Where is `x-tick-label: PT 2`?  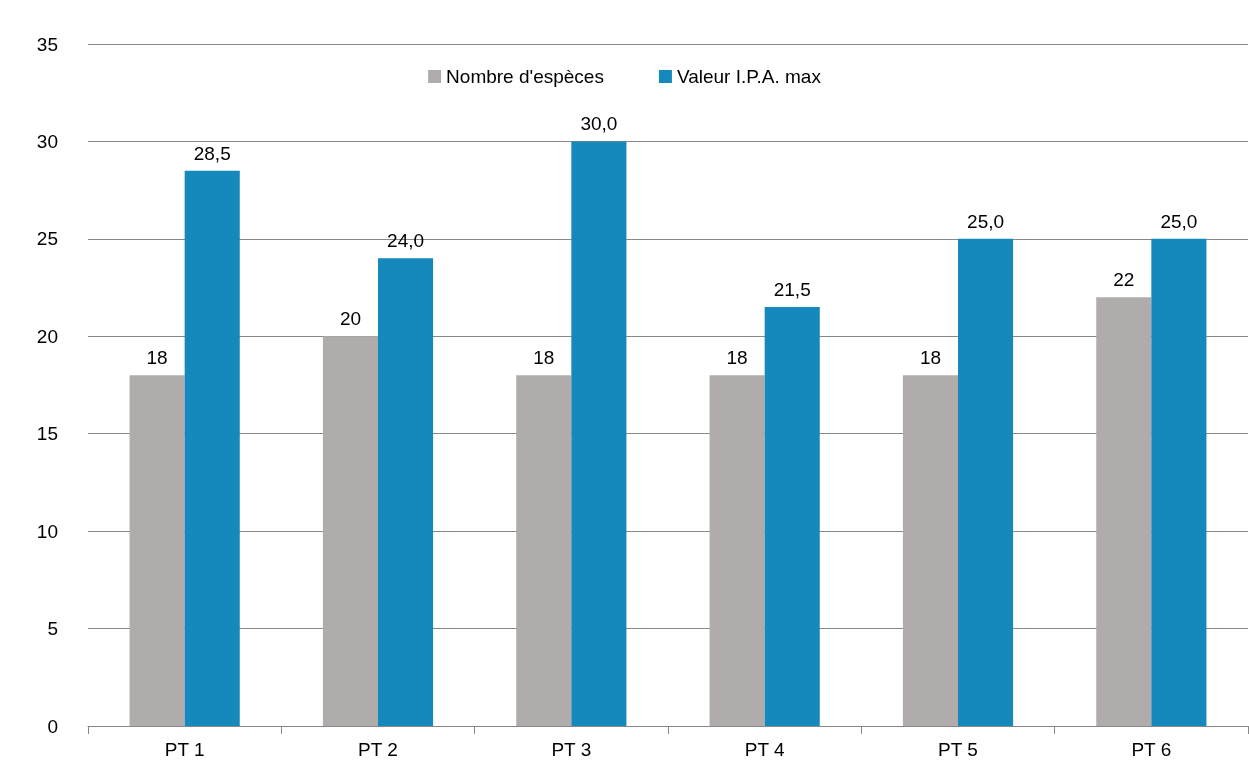
x-tick-label: PT 2 is located at coordinates (378, 749).